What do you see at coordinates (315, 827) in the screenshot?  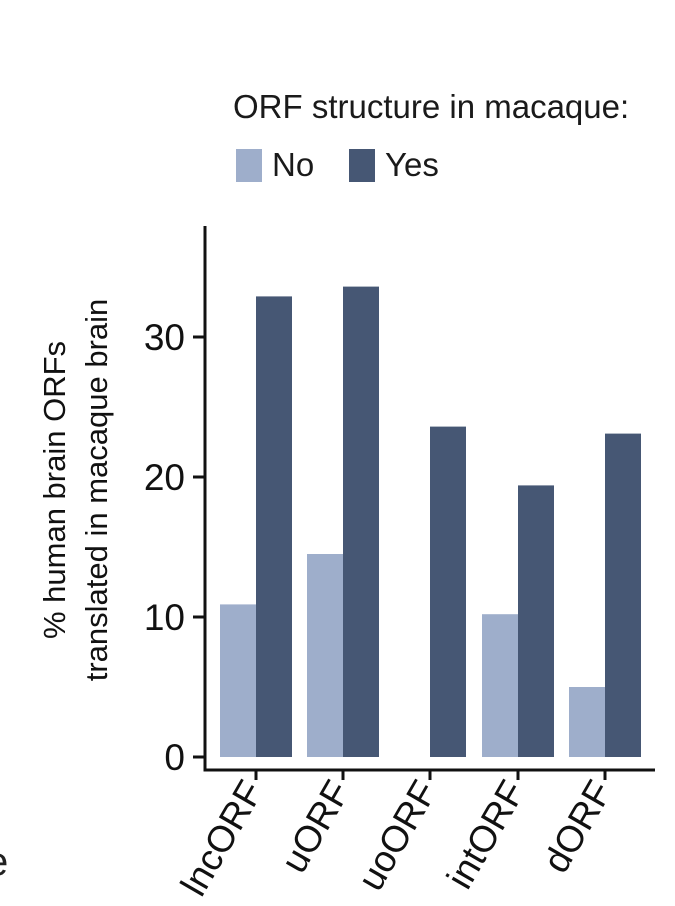 I see `x-tick-label-uorf: uORF` at bounding box center [315, 827].